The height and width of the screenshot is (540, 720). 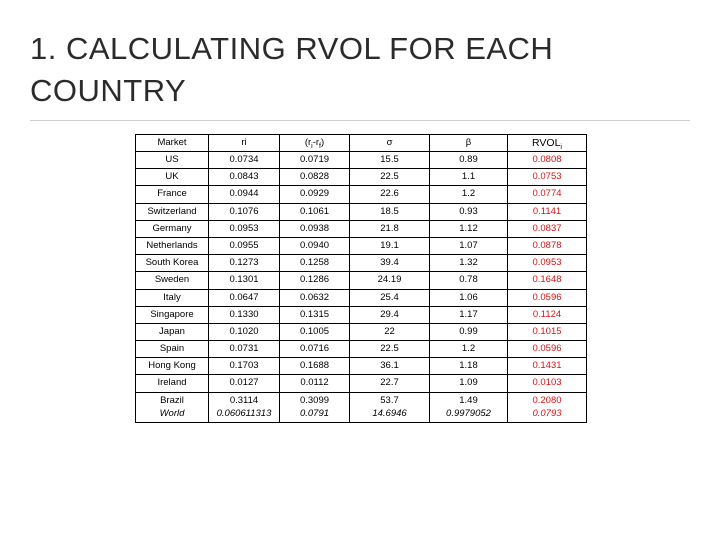 What do you see at coordinates (244, 350) in the screenshot?
I see `ri-cell: 0.0731` at bounding box center [244, 350].